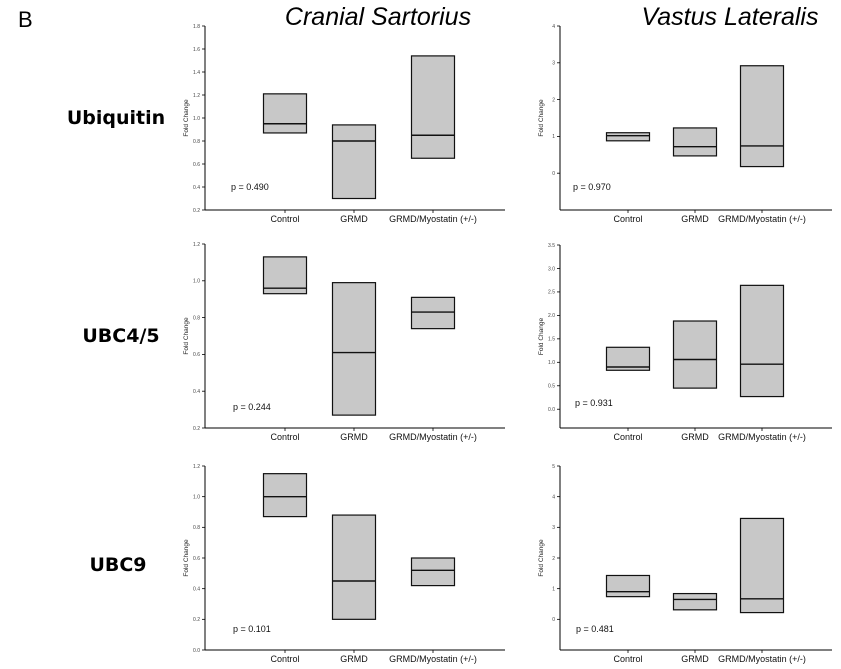 The image size is (841, 669). What do you see at coordinates (116, 118) in the screenshot?
I see `row-label-ubiquitin: Ubiquitin` at bounding box center [116, 118].